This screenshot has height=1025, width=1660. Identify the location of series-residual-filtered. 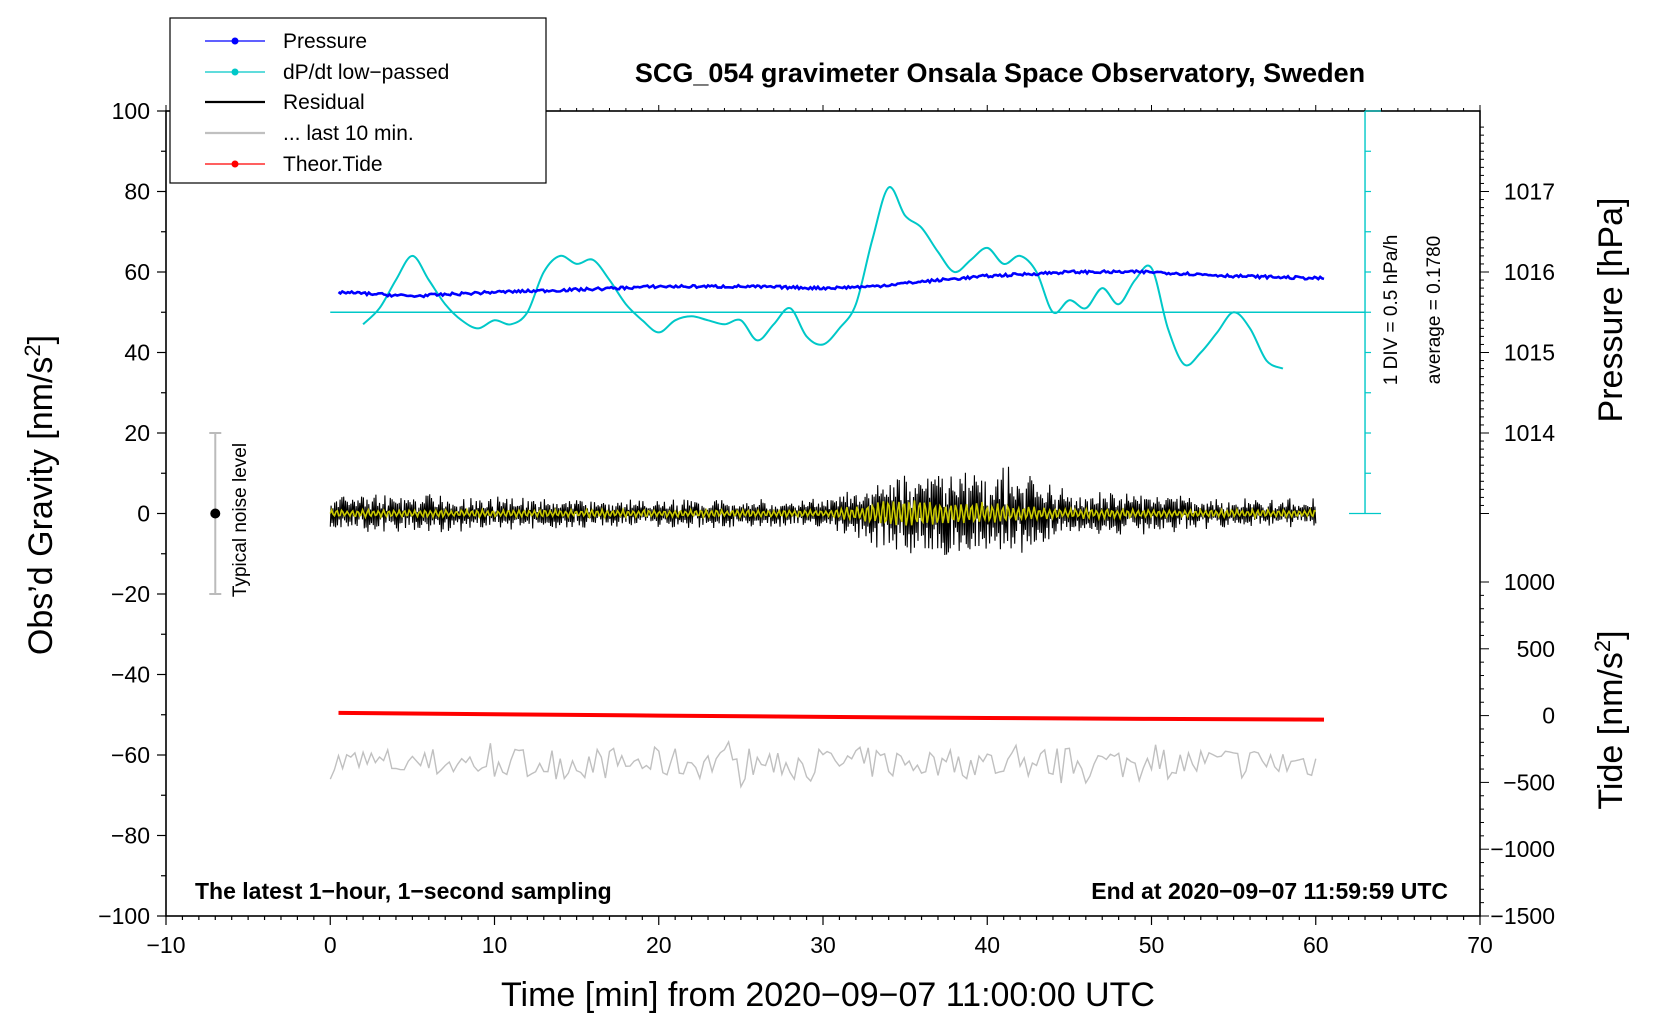
(823, 513).